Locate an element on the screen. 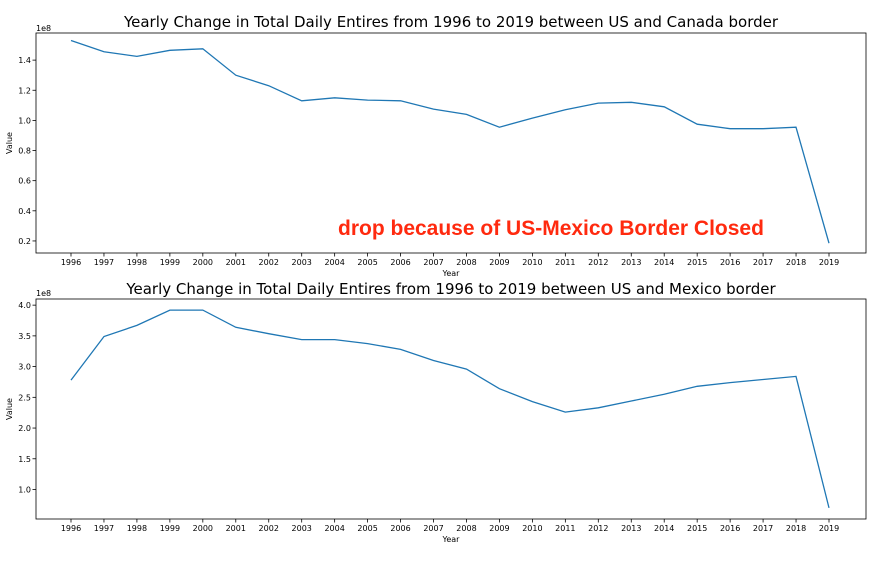 This screenshot has width=883, height=568. mexico-x-tick-label: 2009 is located at coordinates (499, 528).